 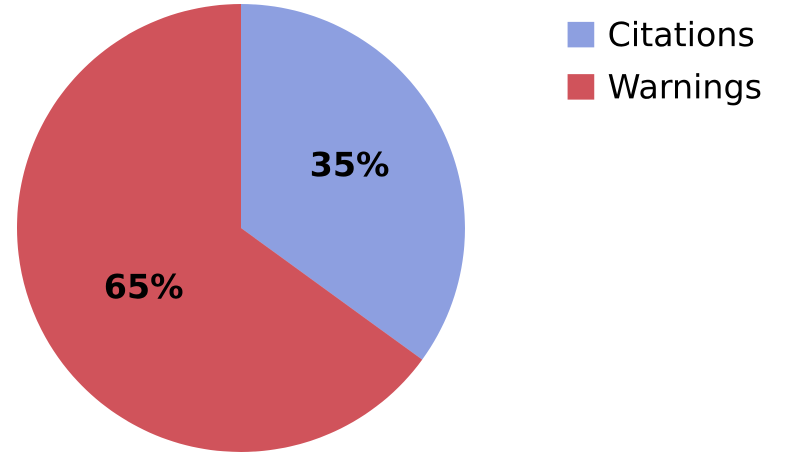 What do you see at coordinates (350, 164) in the screenshot?
I see `data-label: 35%` at bounding box center [350, 164].